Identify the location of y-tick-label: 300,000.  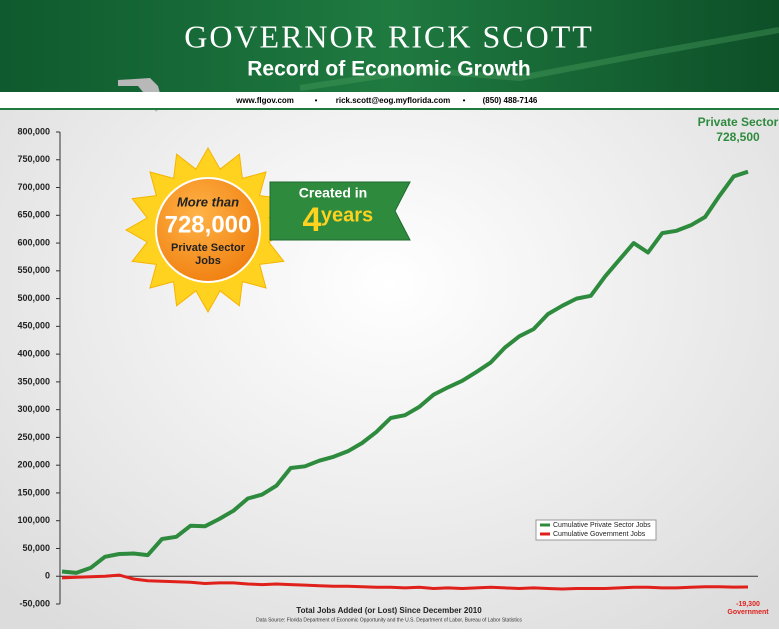
(33, 409).